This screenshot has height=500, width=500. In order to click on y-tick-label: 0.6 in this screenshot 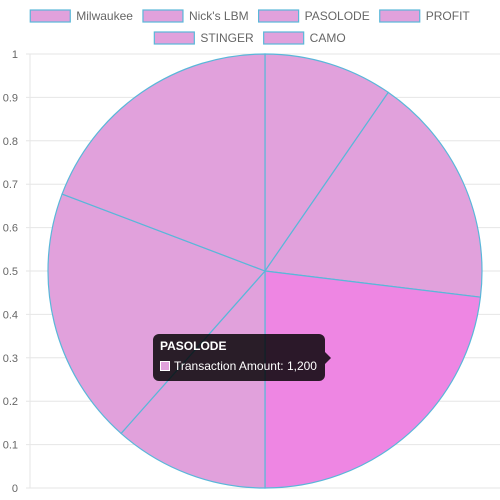, I will do `click(10, 229)`.